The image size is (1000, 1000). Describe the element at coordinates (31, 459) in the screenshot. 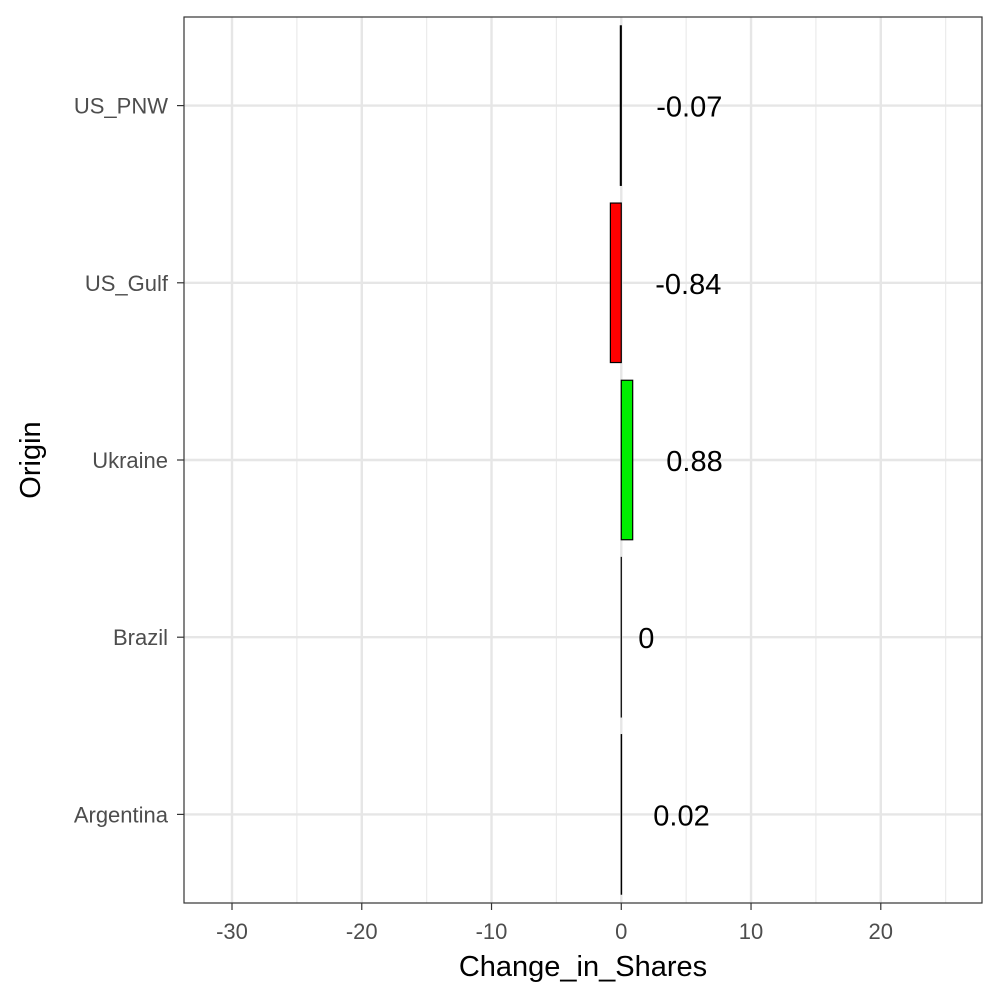

I see `y-axis-title: Origin` at that location.